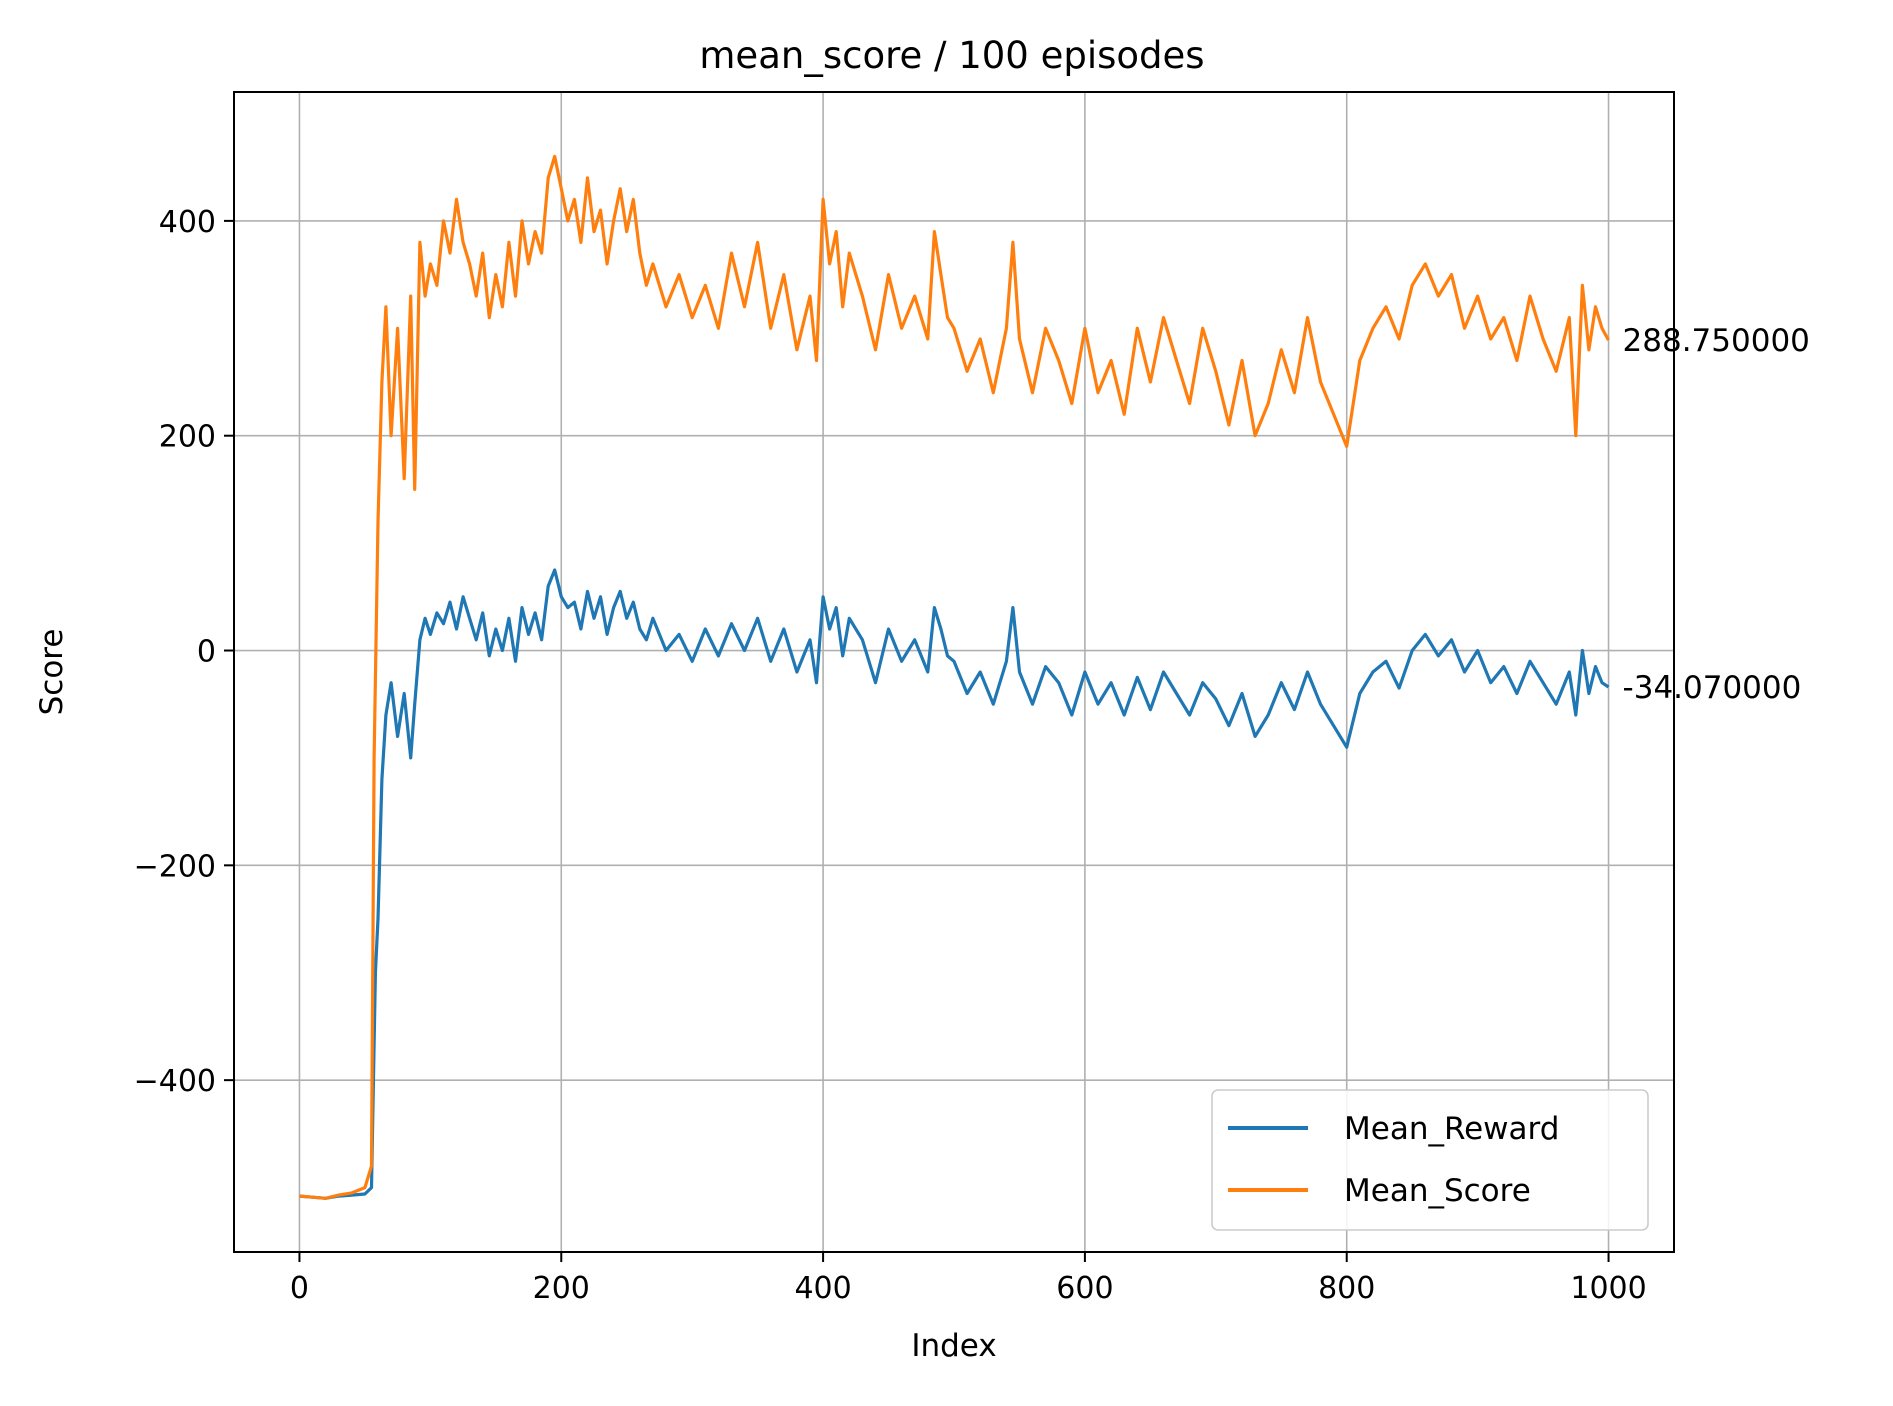 This screenshot has width=1893, height=1406. Describe the element at coordinates (187, 437) in the screenshot. I see `y-tick-label: 200` at that location.